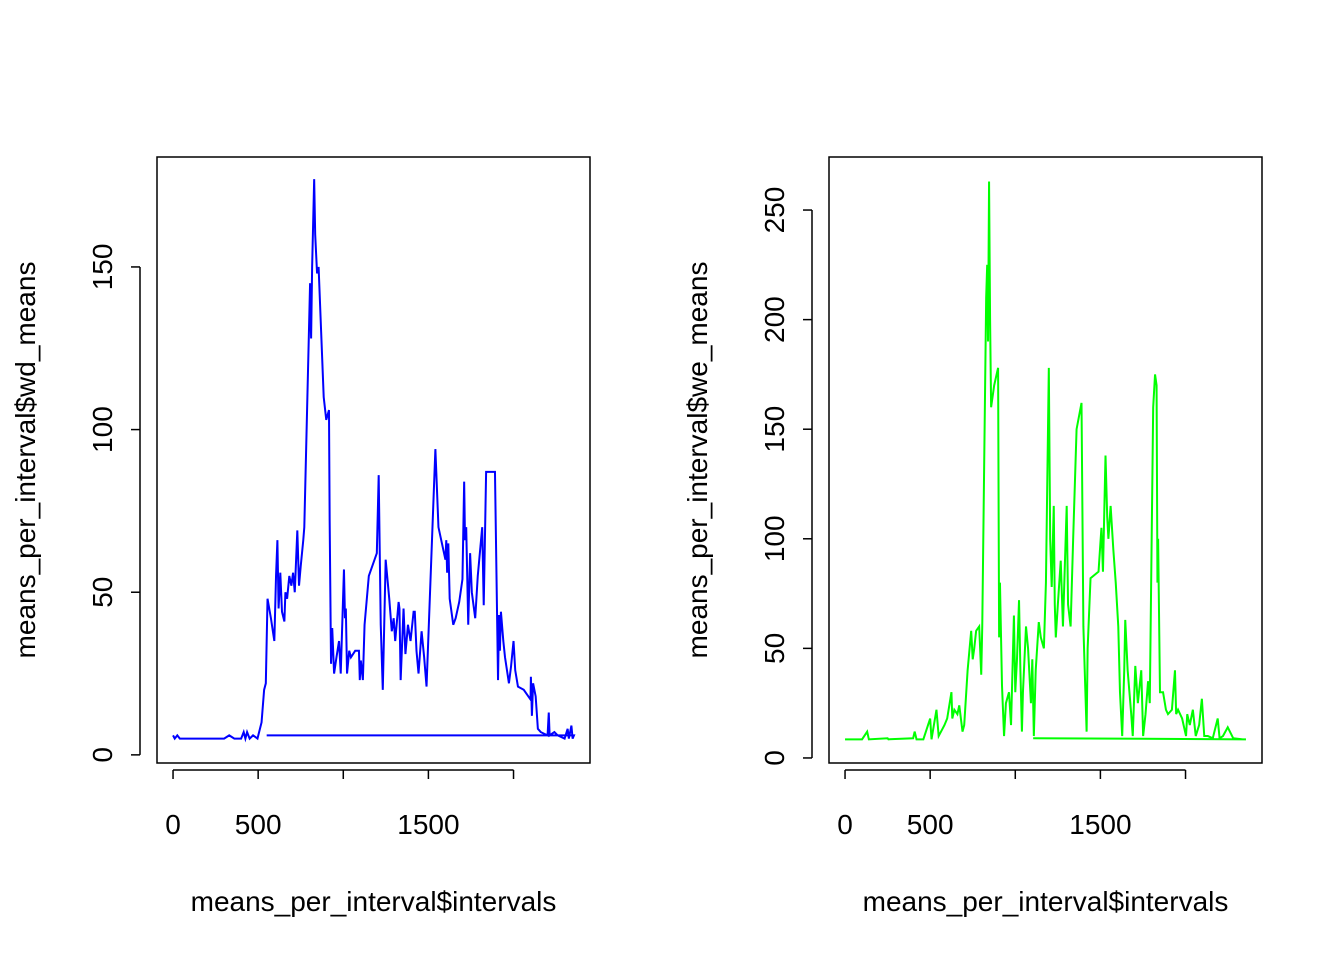 The width and height of the screenshot is (1344, 960). I want to click on y-axis-title: means_per_interval$we_means, so click(697, 460).